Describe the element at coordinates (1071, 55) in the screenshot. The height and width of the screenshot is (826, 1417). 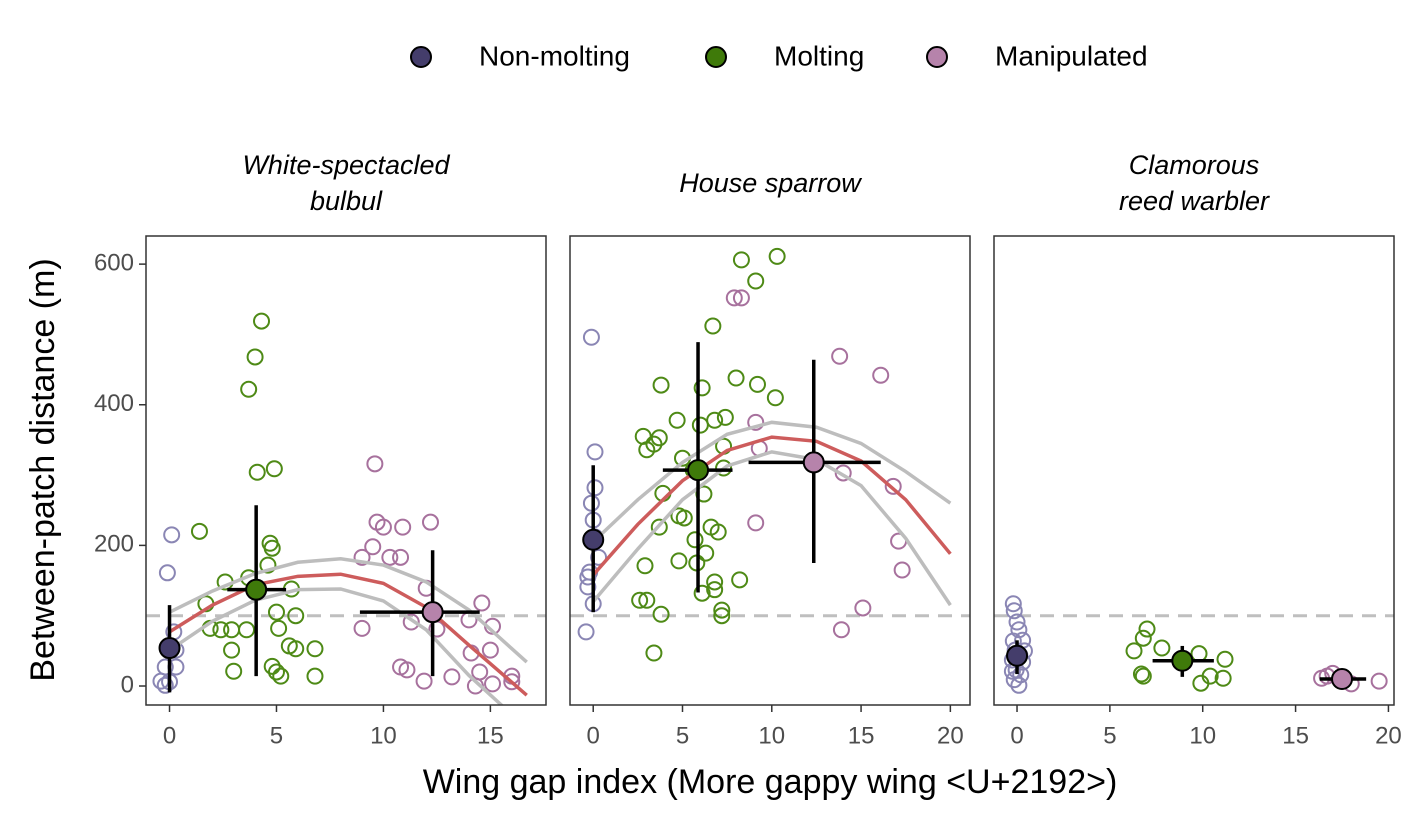
I see `legend-label: Manipulated` at that location.